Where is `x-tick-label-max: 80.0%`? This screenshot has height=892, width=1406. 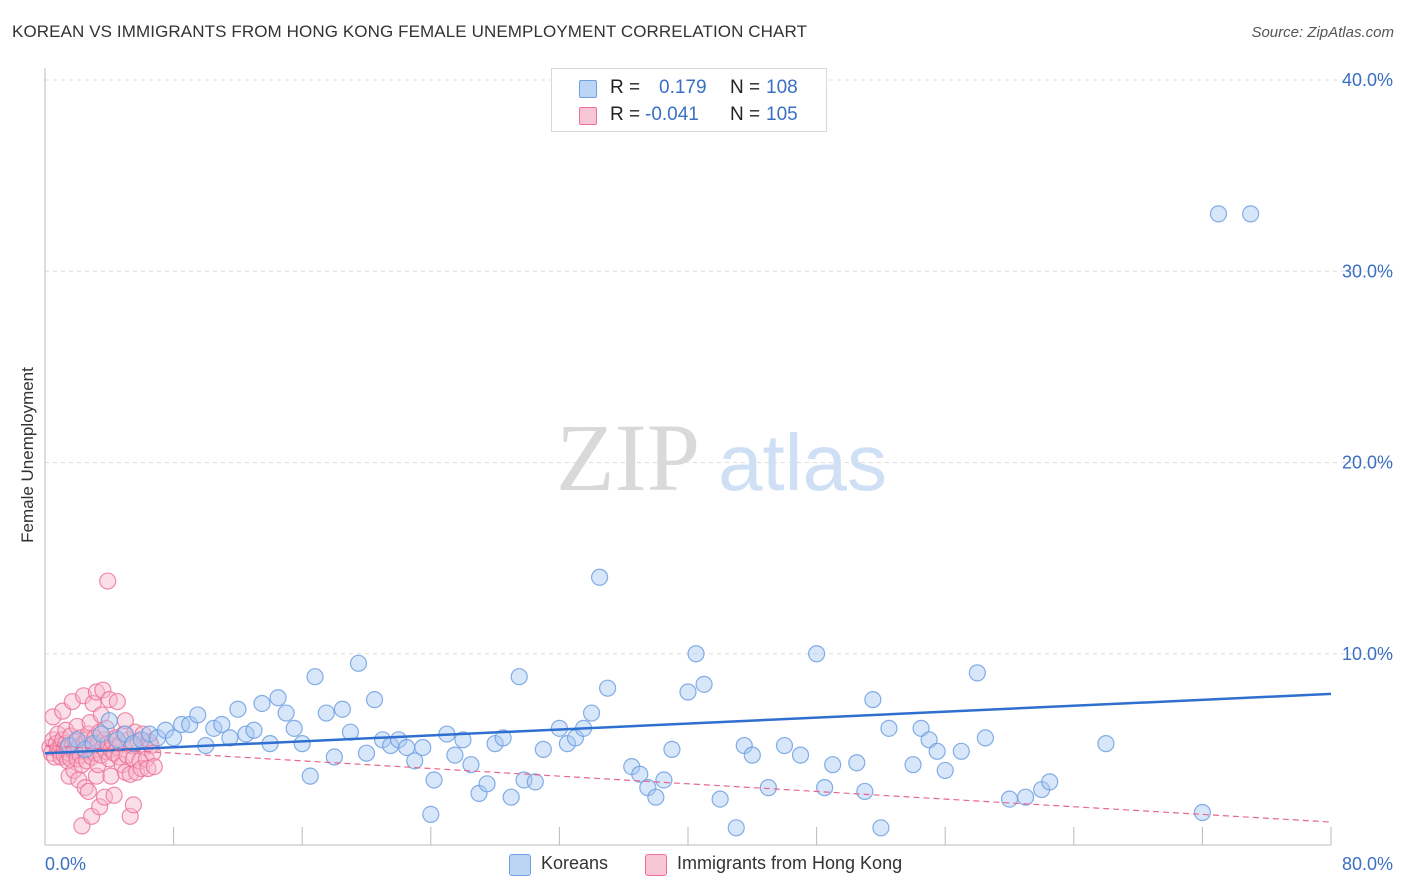 x-tick-label-max: 80.0% is located at coordinates (1367, 864).